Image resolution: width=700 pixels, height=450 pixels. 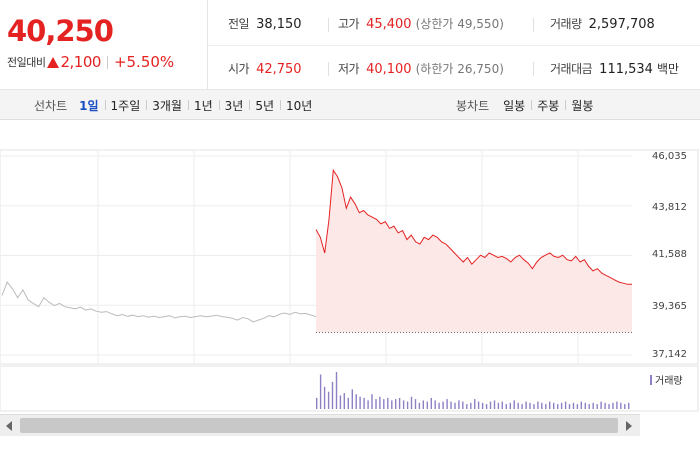 I want to click on stat-value: 111,534, so click(x=626, y=69).